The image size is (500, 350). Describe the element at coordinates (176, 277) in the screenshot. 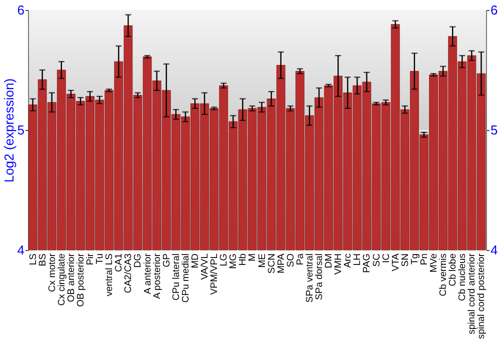

I see `x-tick-label: CPu lateral` at that location.